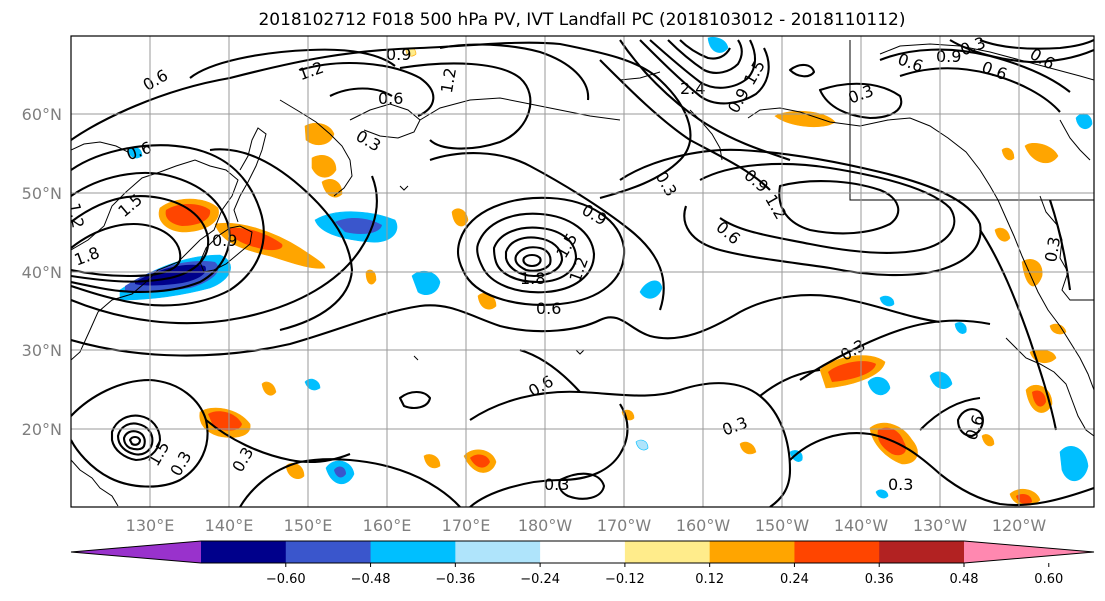  I want to click on lon-label: 150°E, so click(308, 525).